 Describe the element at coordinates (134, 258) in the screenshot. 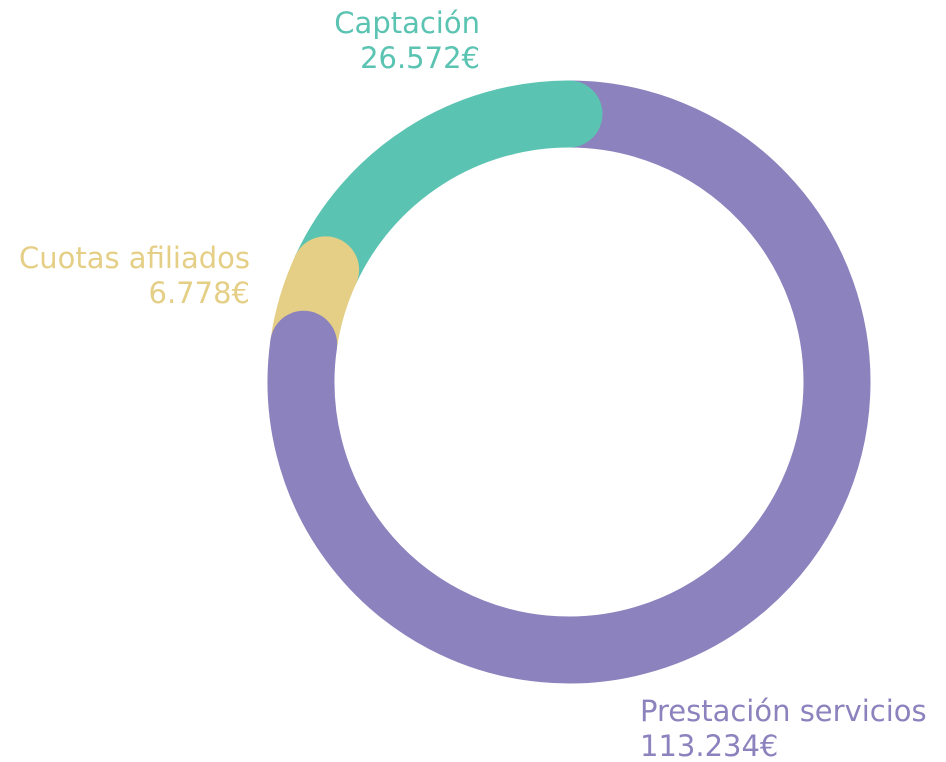

I see `segment-label: Cuotas afiliados` at that location.